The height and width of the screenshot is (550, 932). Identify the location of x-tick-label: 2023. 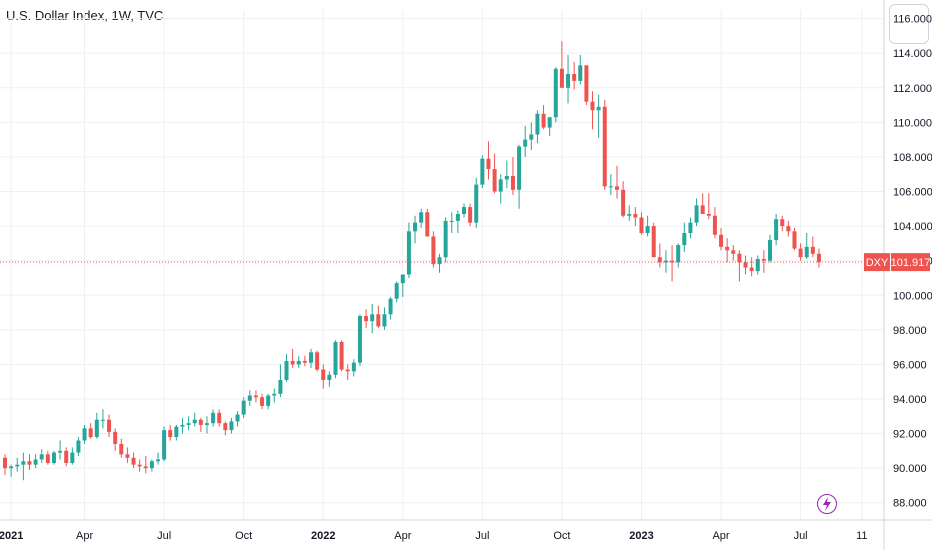
(641, 536).